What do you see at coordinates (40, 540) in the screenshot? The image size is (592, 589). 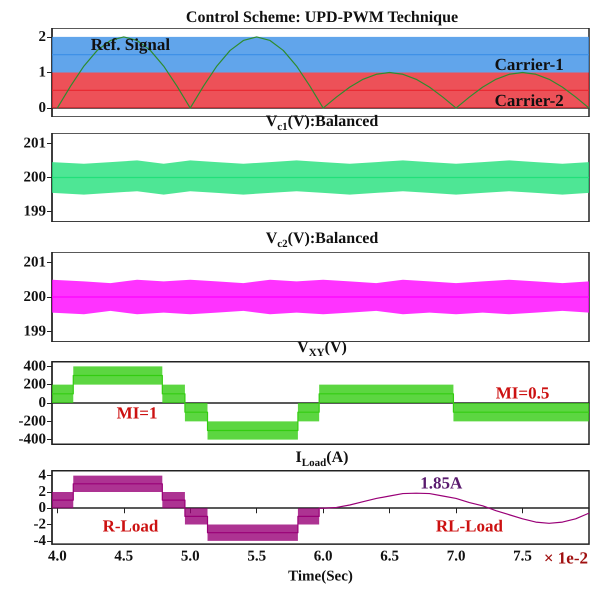 I see `y-tick-label: -4` at bounding box center [40, 540].